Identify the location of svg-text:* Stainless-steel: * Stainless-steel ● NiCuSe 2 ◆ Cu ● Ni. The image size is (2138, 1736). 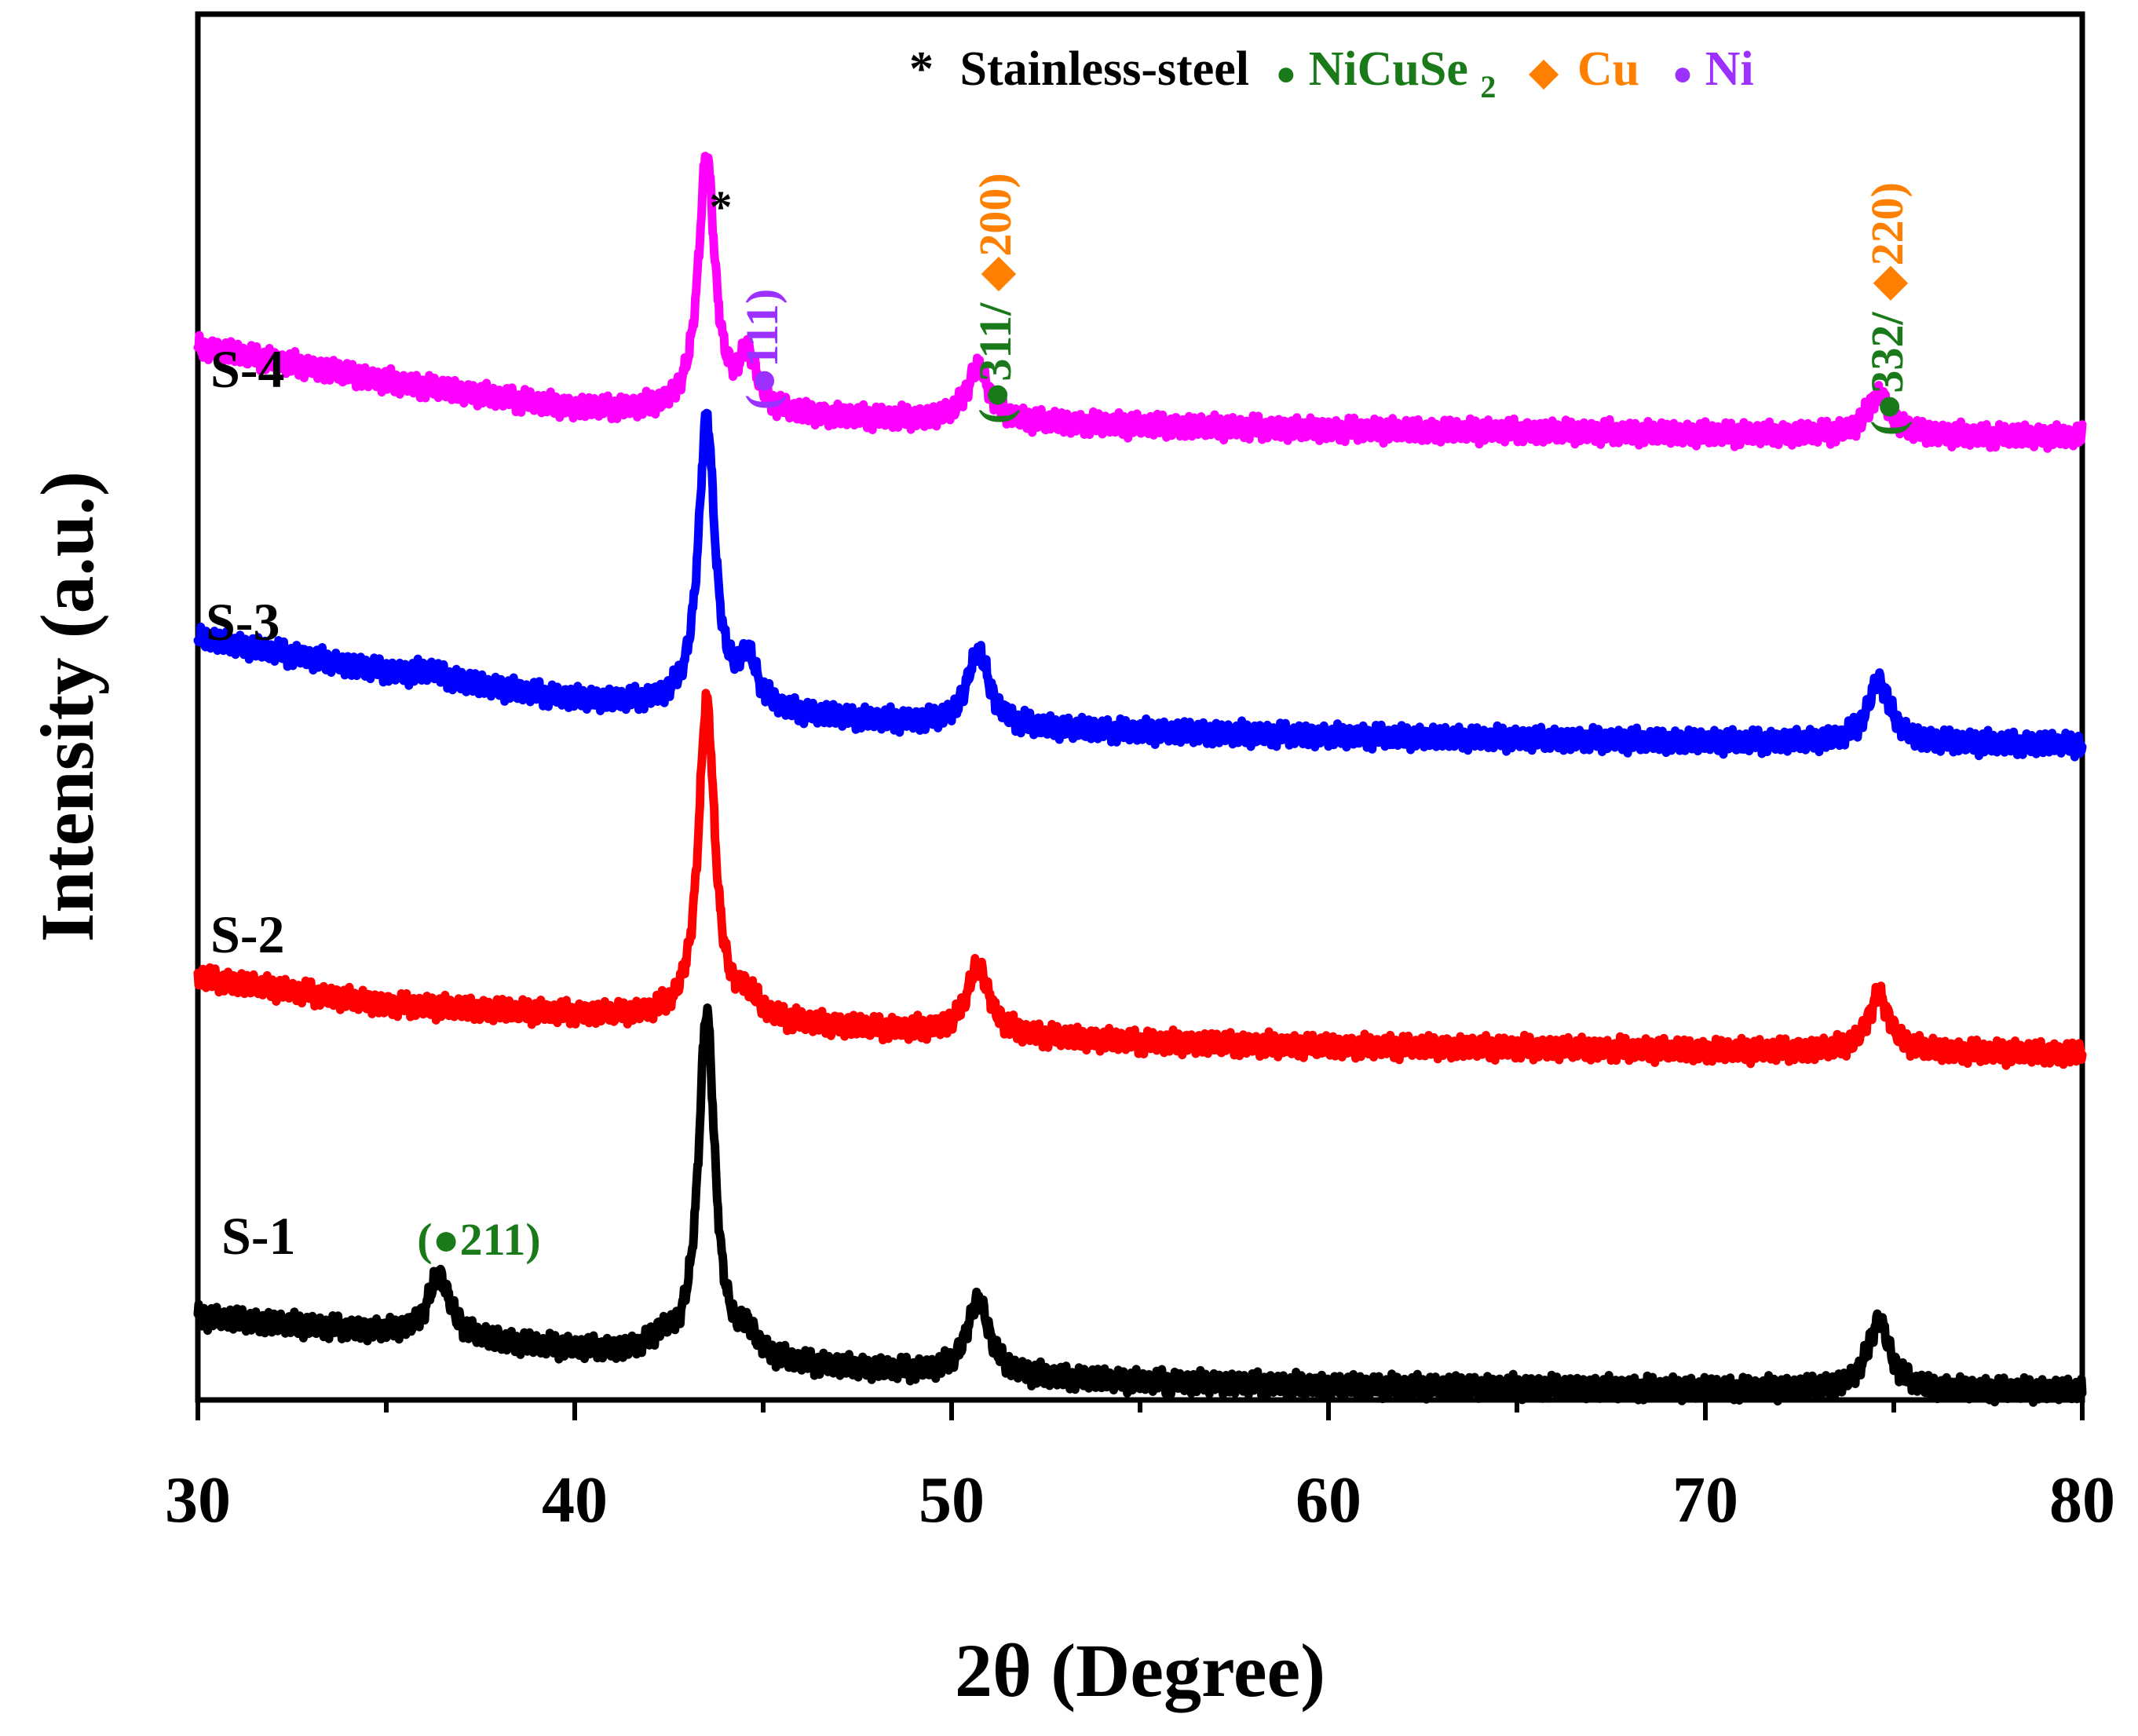
(1331, 75).